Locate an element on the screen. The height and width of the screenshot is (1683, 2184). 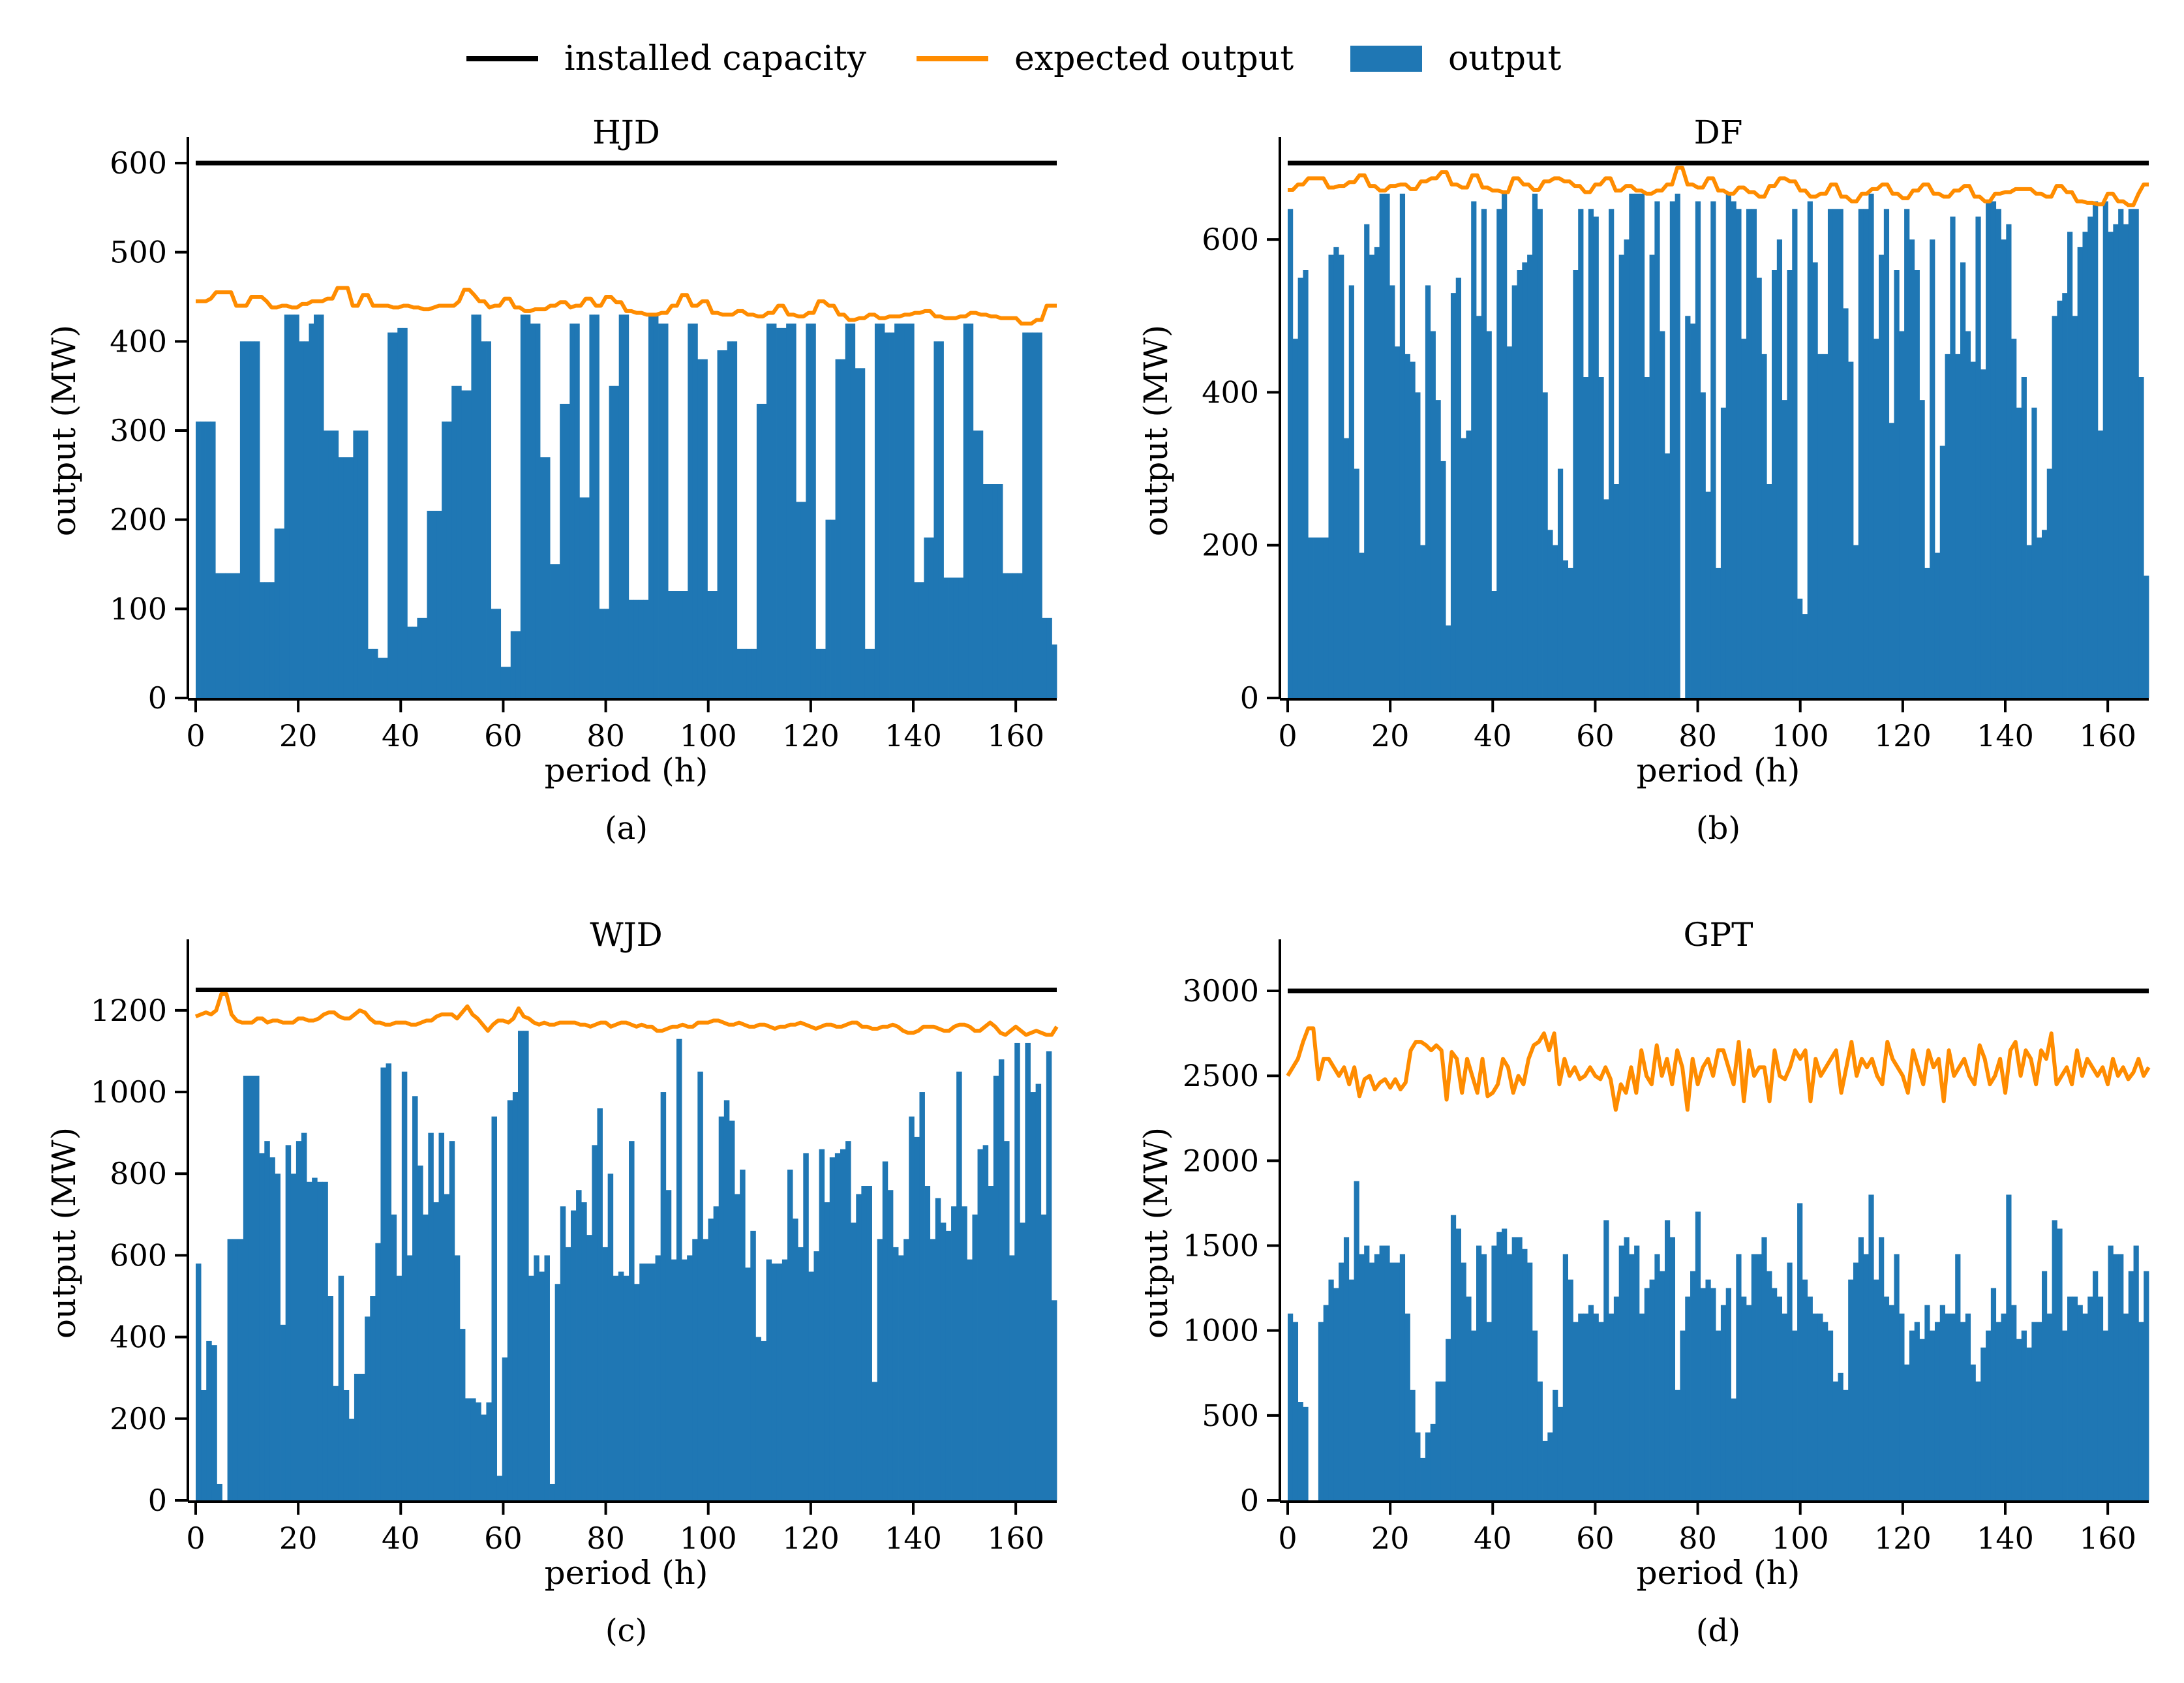
x-tick-label: 20 is located at coordinates (299, 1538).